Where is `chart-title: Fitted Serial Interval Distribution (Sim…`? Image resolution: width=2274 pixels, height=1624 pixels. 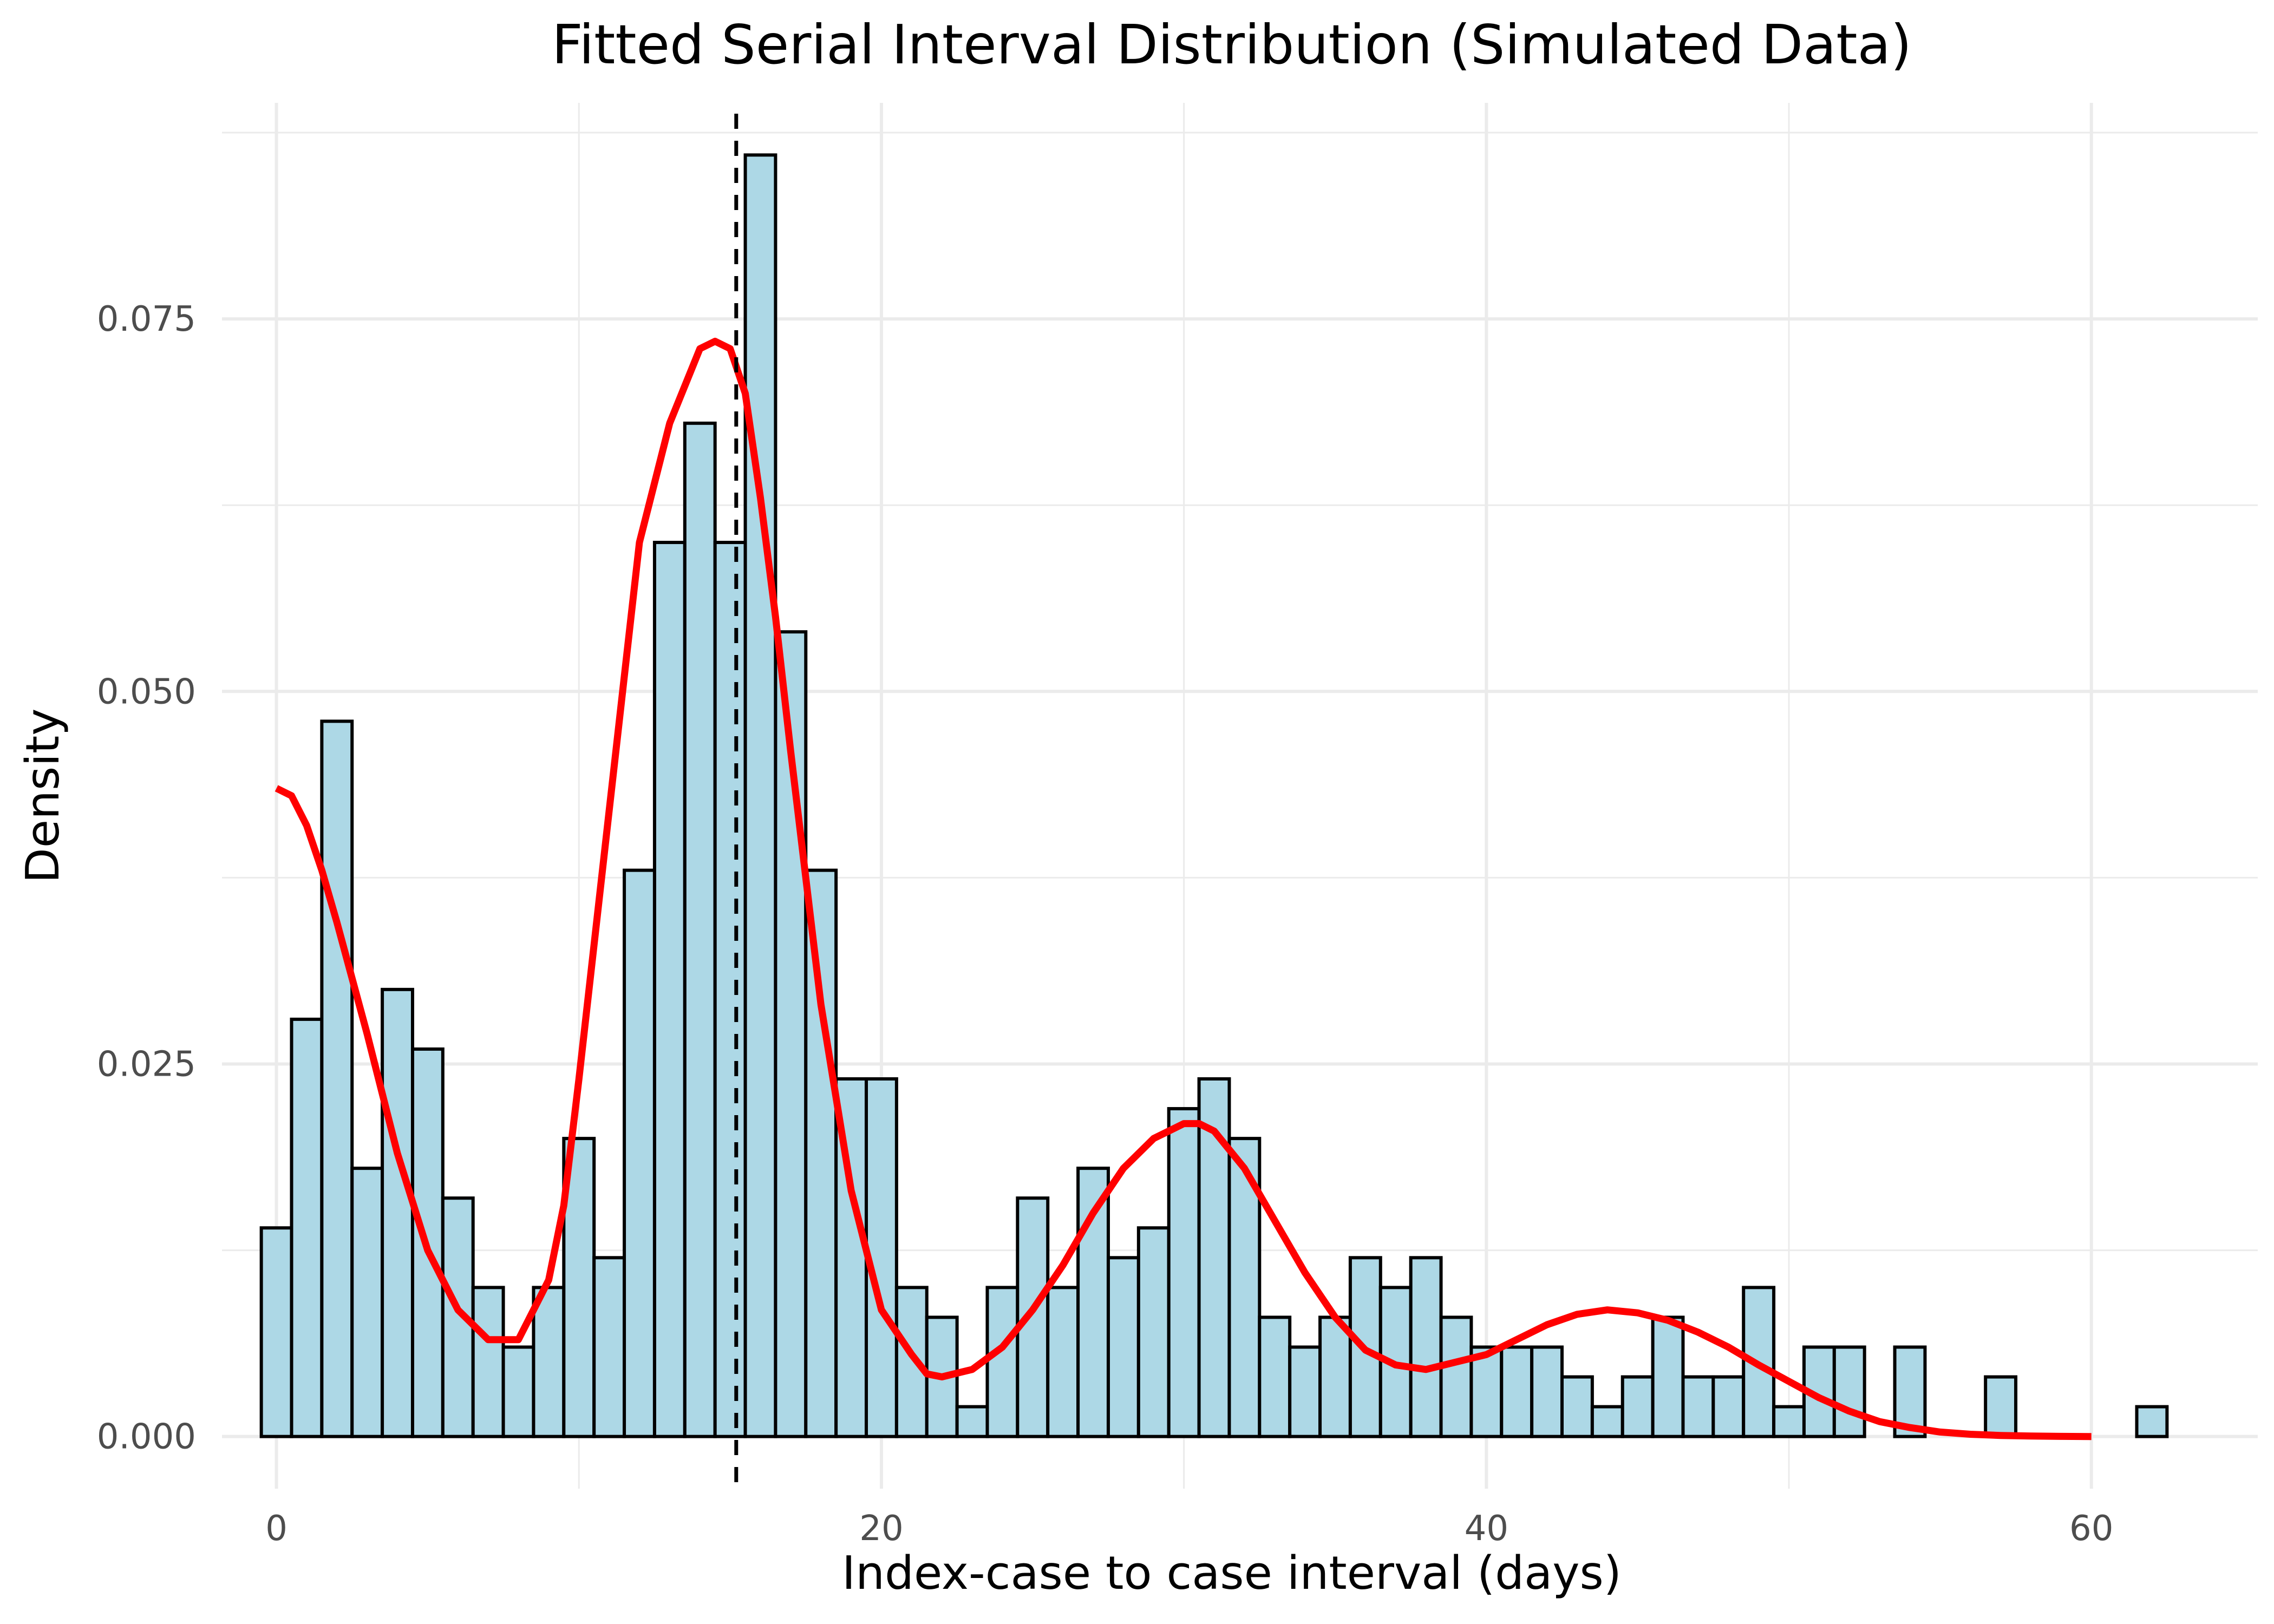
chart-title: Fitted Serial Interval Distribution (Sim… is located at coordinates (1232, 45).